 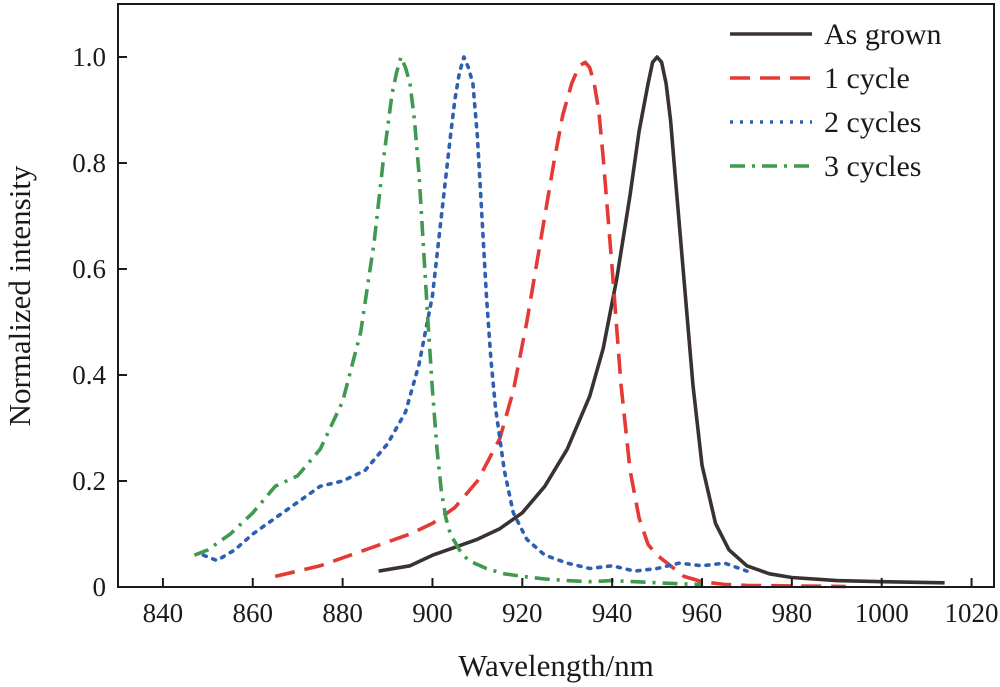 What do you see at coordinates (89, 57) in the screenshot?
I see `y-tick-label: 1.0` at bounding box center [89, 57].